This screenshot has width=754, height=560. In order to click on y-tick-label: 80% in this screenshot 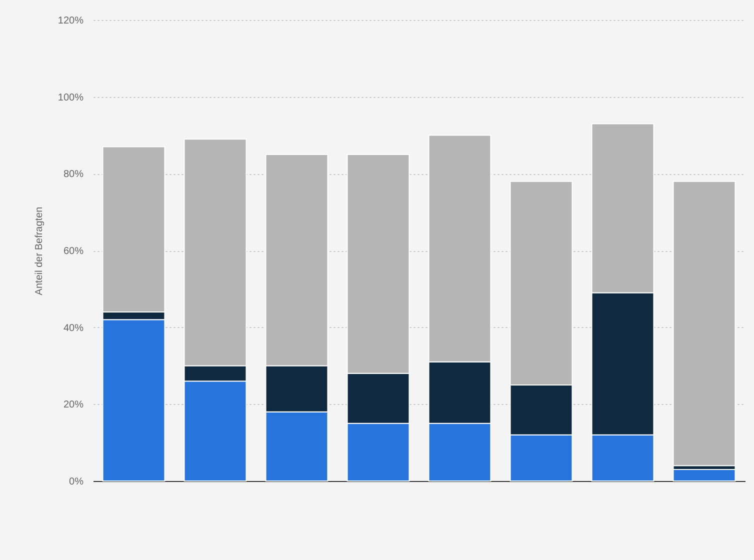, I will do `click(73, 174)`.